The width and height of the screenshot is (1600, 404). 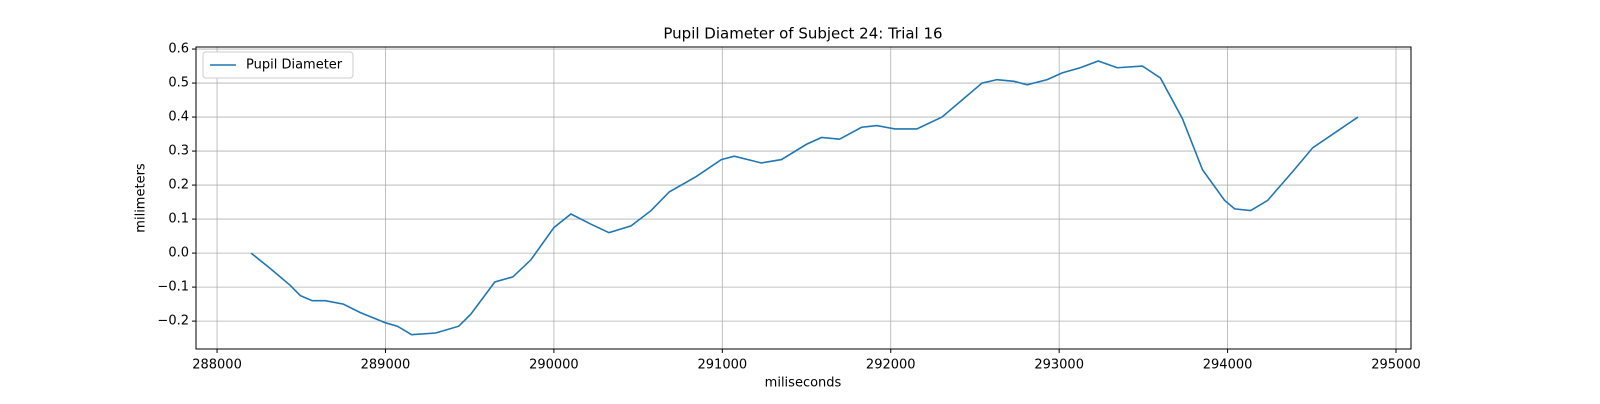 I want to click on x-tick-label: 293000, so click(x=1059, y=365).